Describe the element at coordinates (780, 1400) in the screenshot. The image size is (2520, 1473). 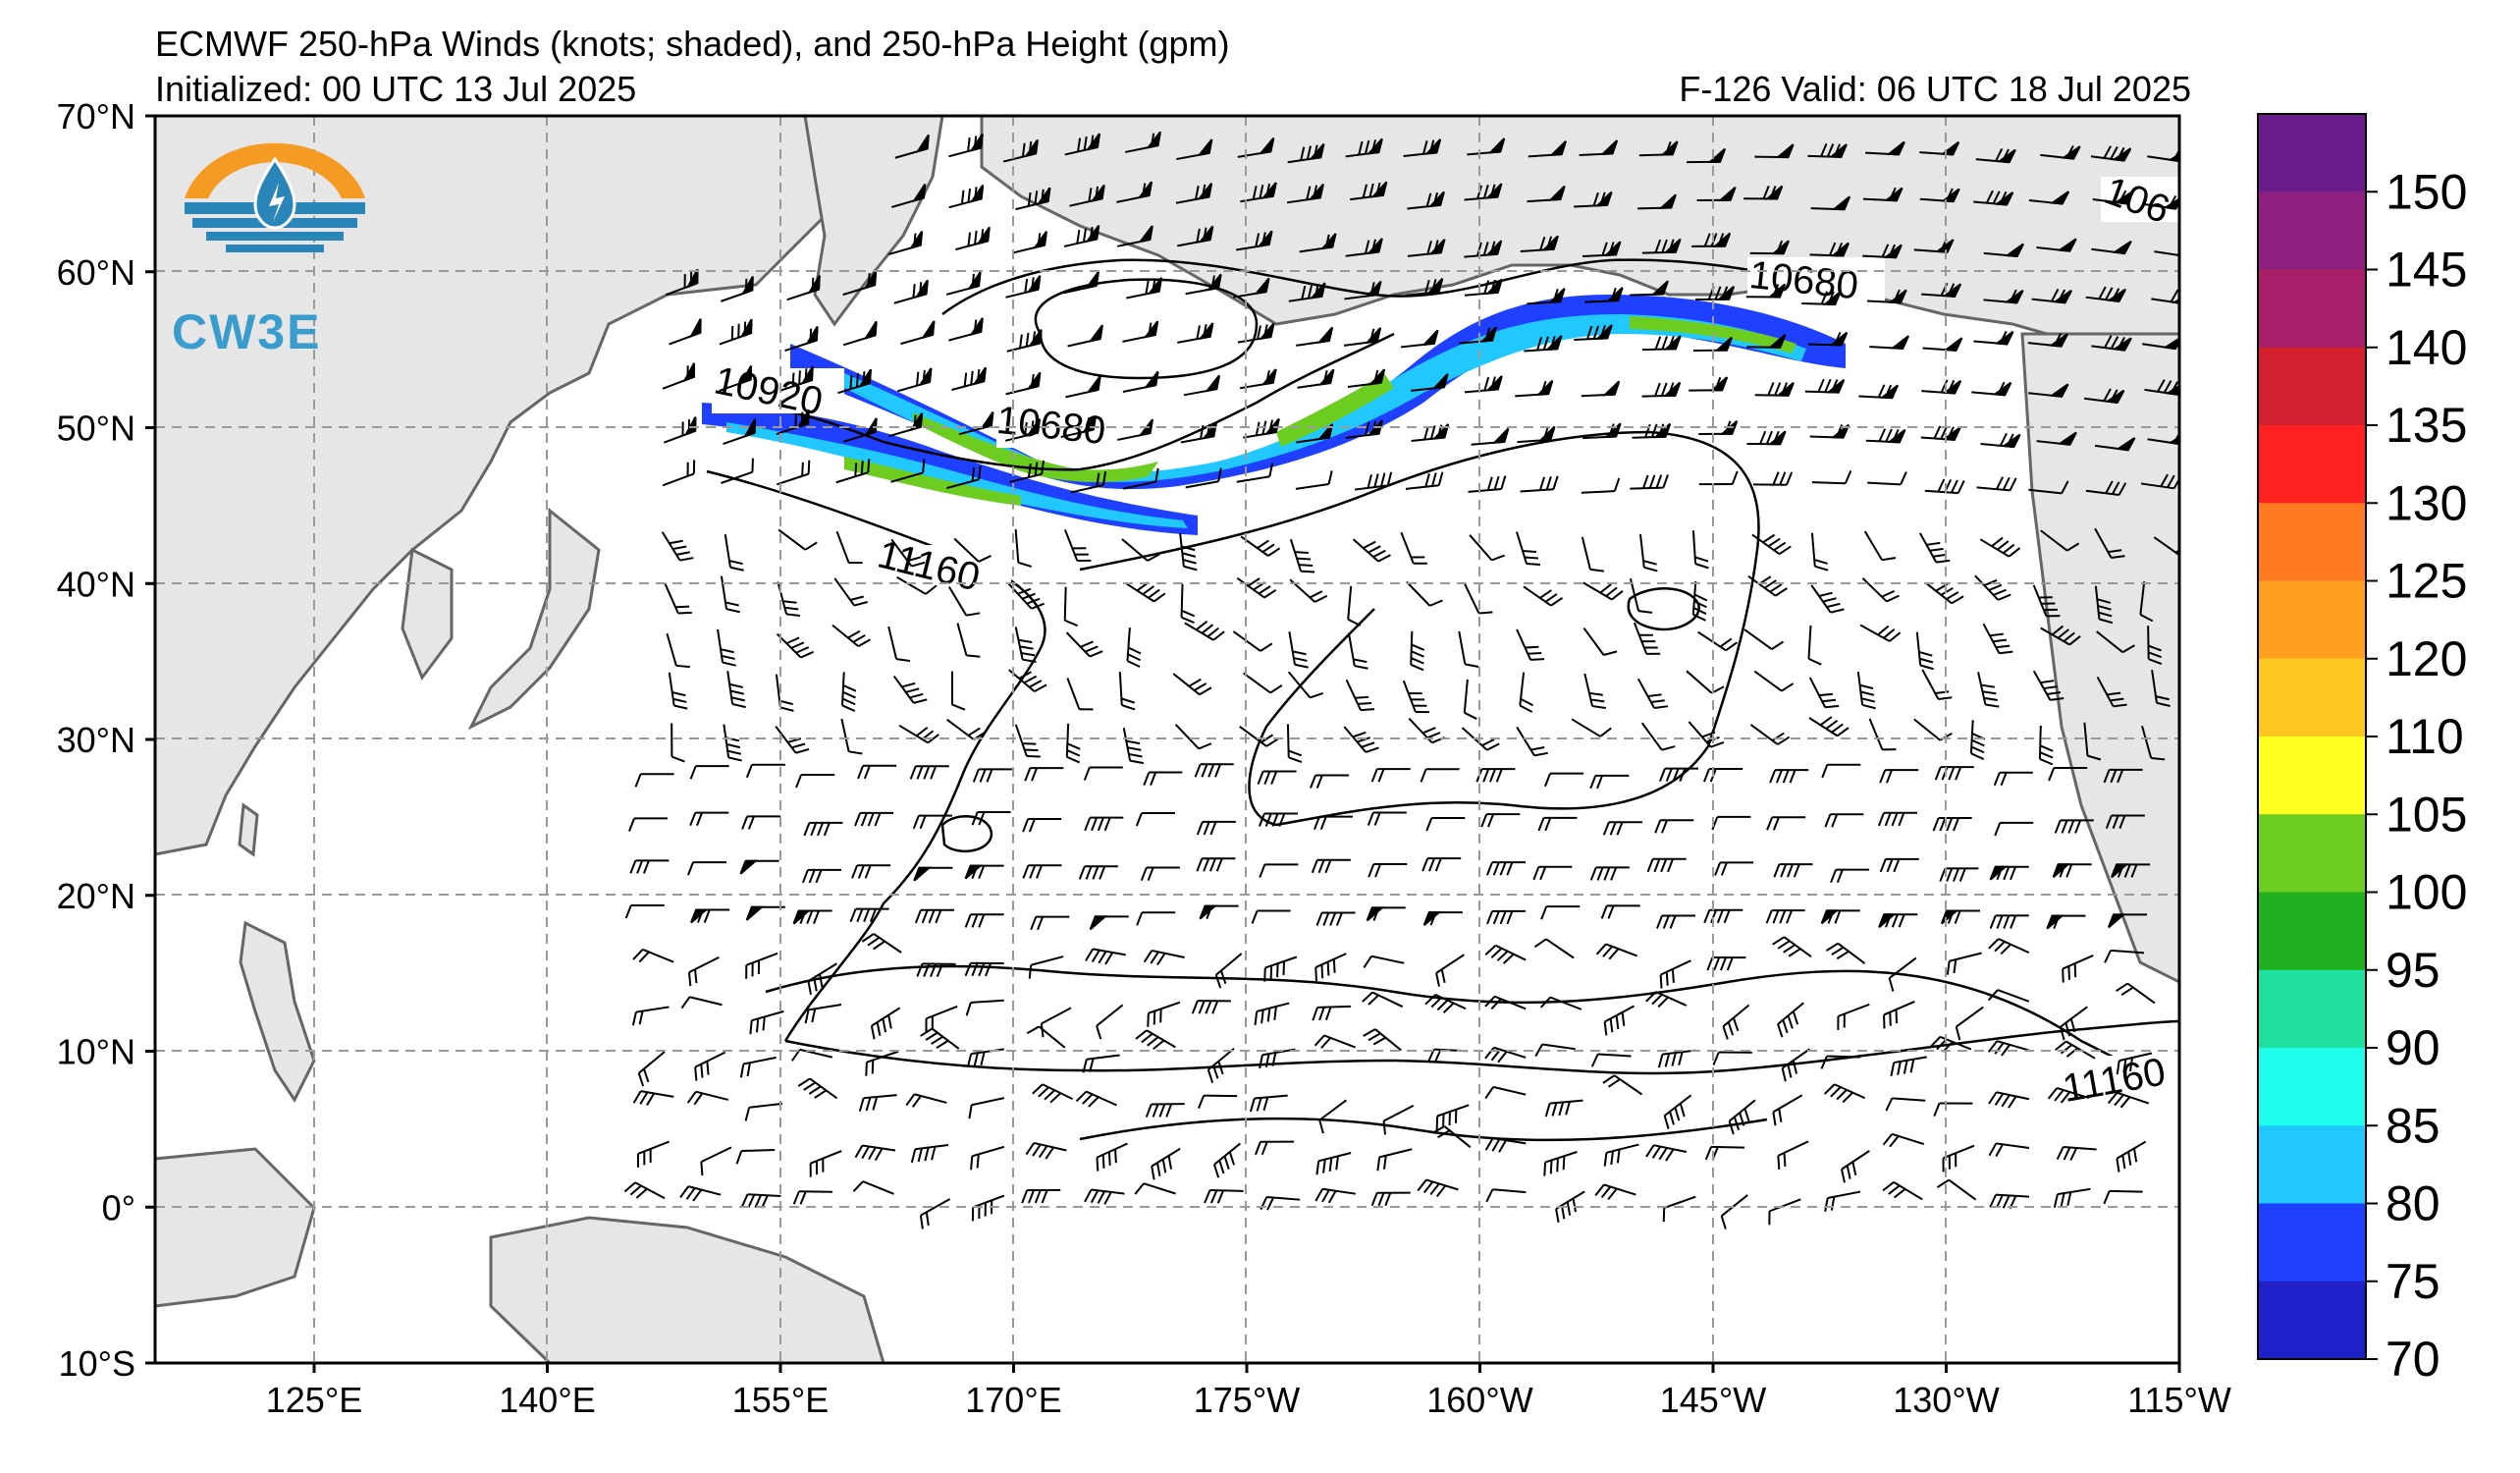
I see `lon-label: 155°E` at that location.